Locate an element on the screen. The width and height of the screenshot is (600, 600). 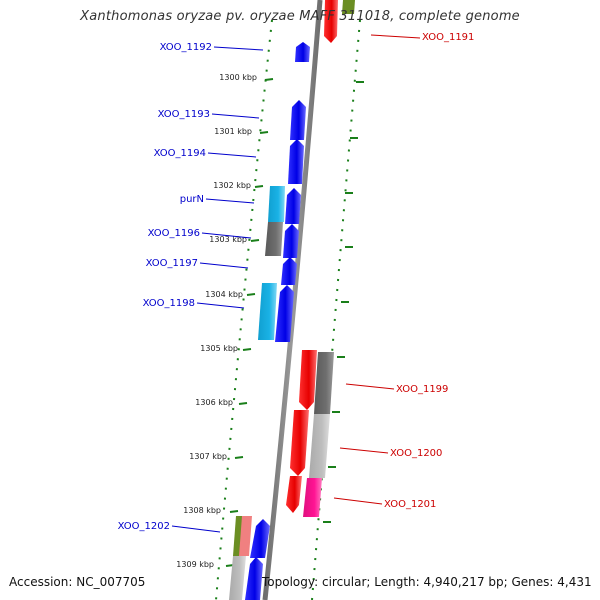
gene-arrow-purn is located at coordinates (293, 206).